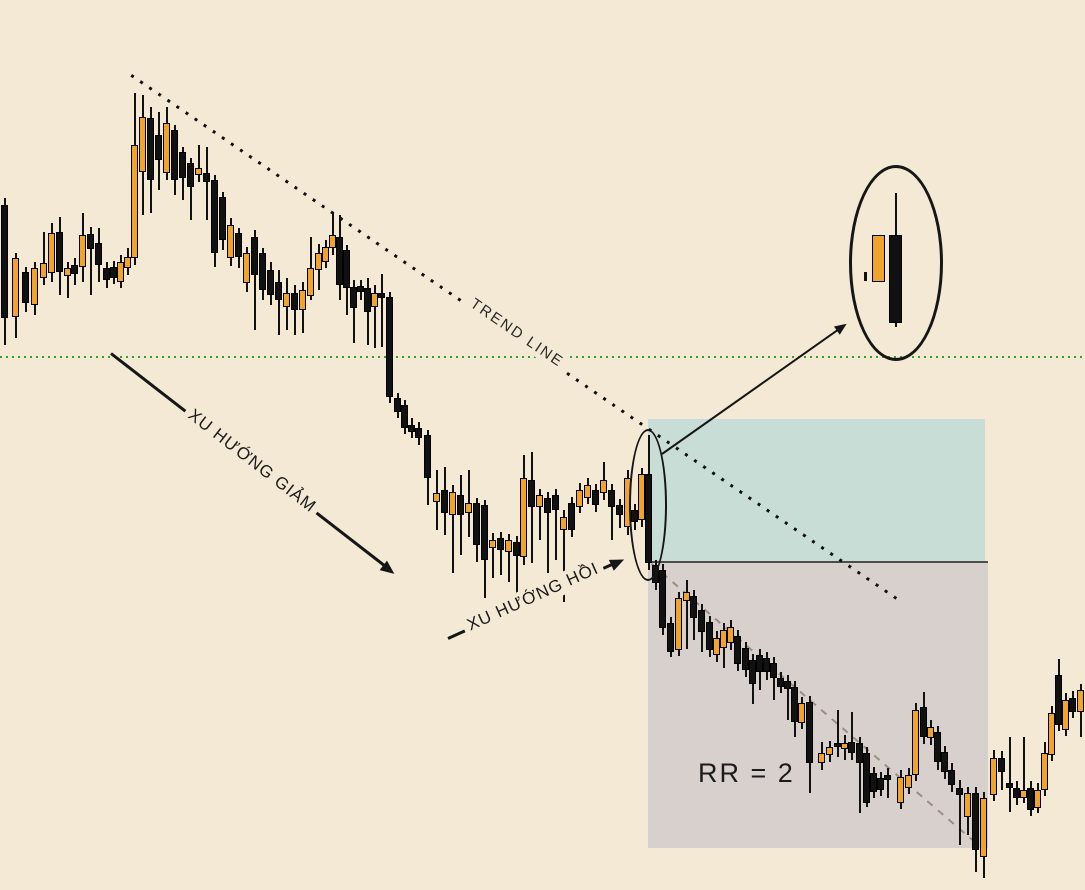 This screenshot has width=1085, height=890. I want to click on magnified-pattern-ellipse, so click(896, 263).